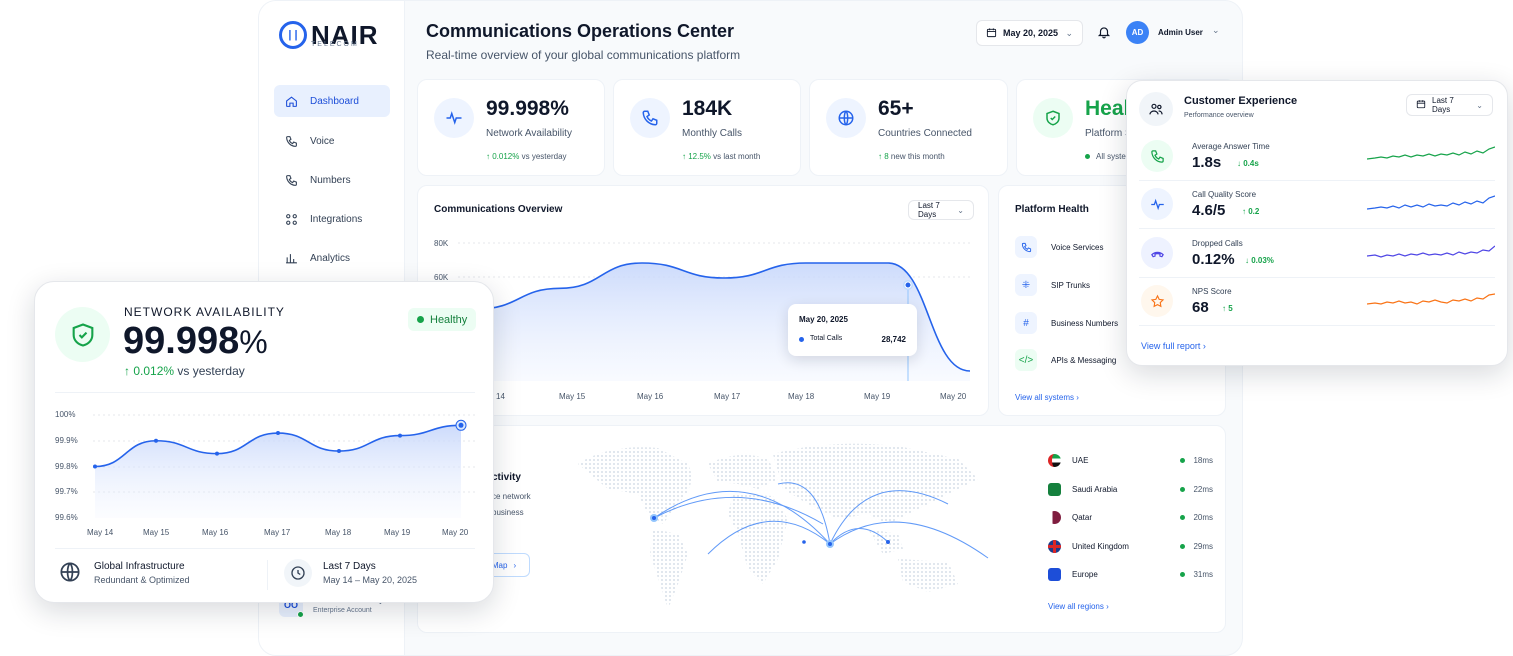  What do you see at coordinates (1200, 307) in the screenshot?
I see `metric-value: 68` at bounding box center [1200, 307].